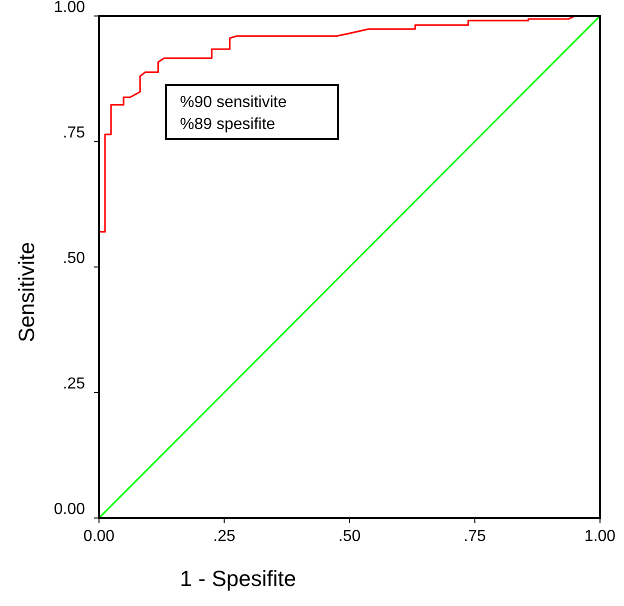 This screenshot has height=606, width=624. What do you see at coordinates (349, 536) in the screenshot?
I see `x-tick-label: .50` at bounding box center [349, 536].